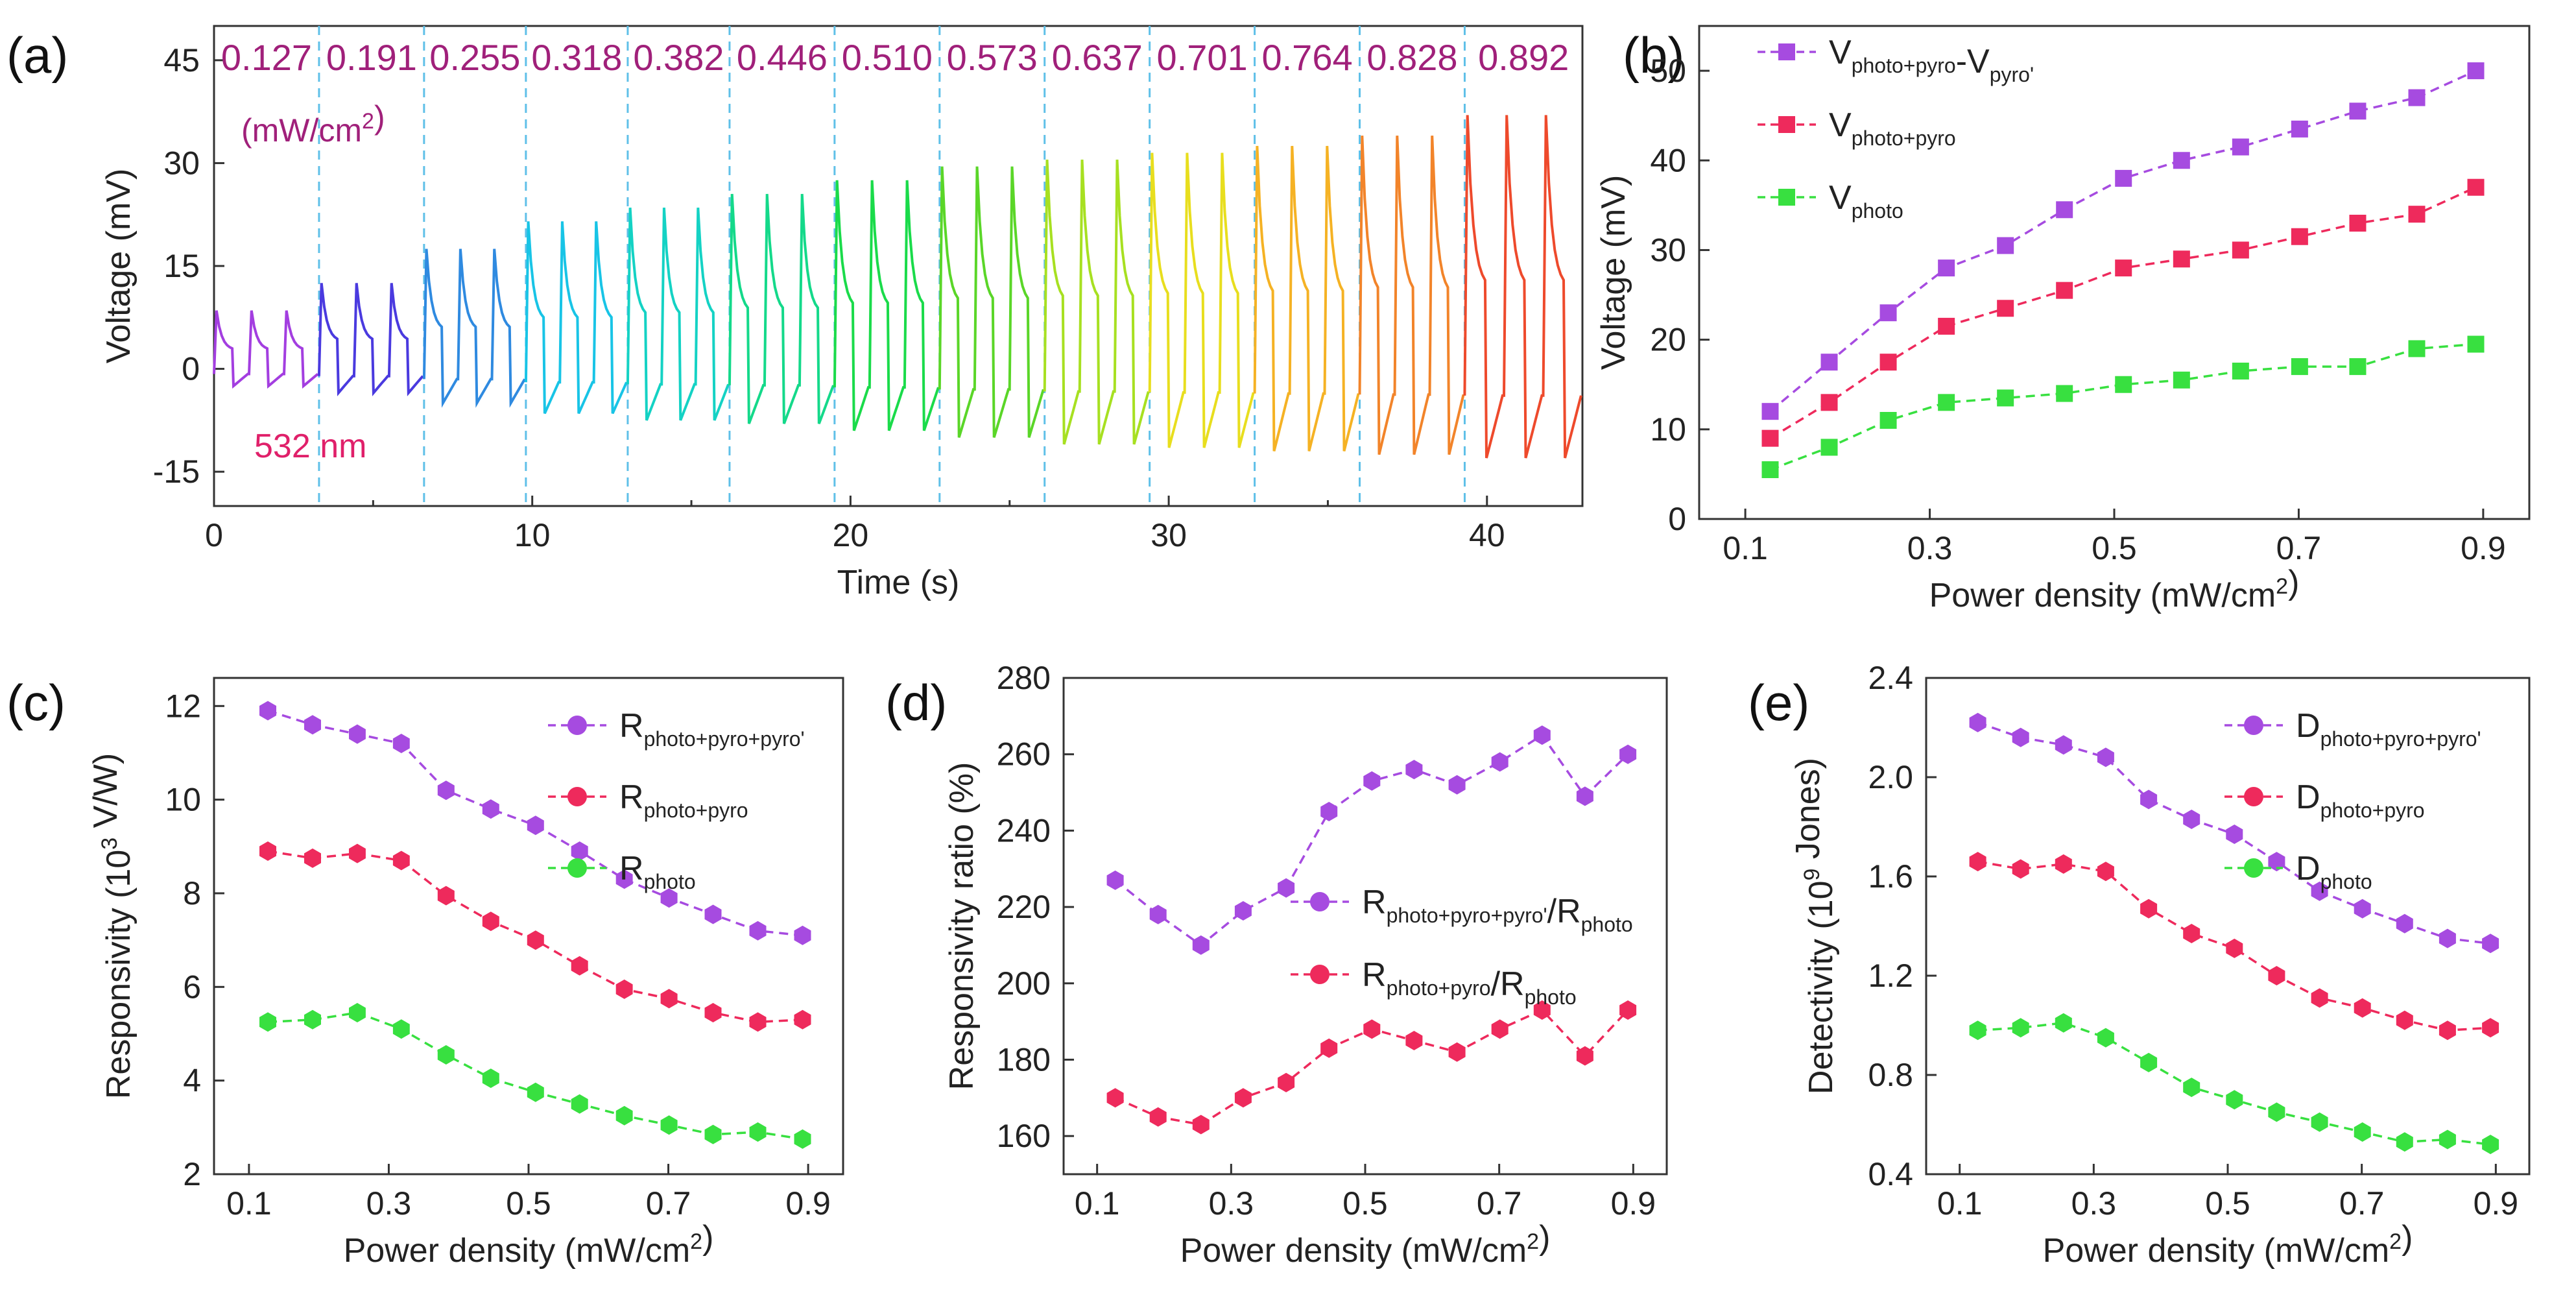 This screenshot has width=2576, height=1302. What do you see at coordinates (1024, 1136) in the screenshot?
I see `y-tick-label: 160` at bounding box center [1024, 1136].